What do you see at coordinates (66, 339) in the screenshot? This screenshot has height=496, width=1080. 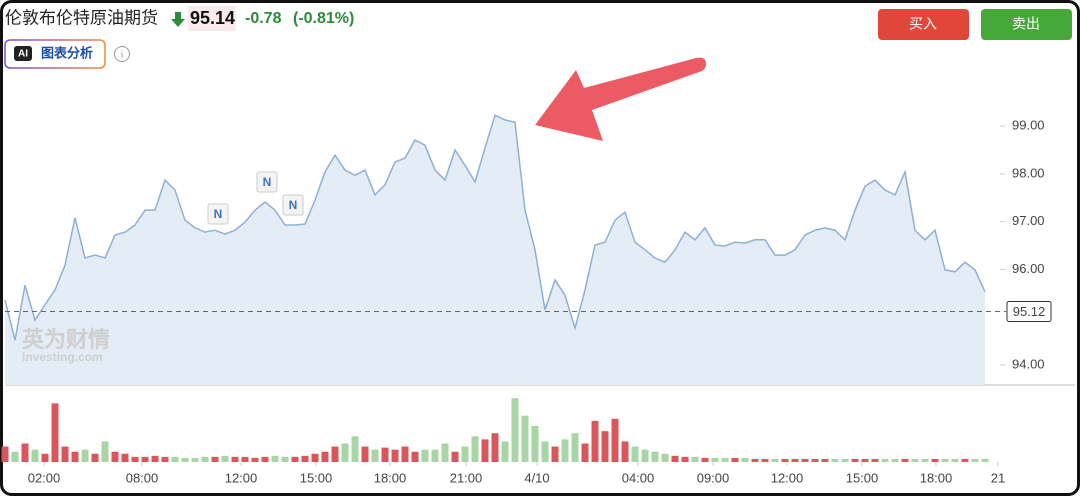 I see `watermark-cn: 英为财情` at bounding box center [66, 339].